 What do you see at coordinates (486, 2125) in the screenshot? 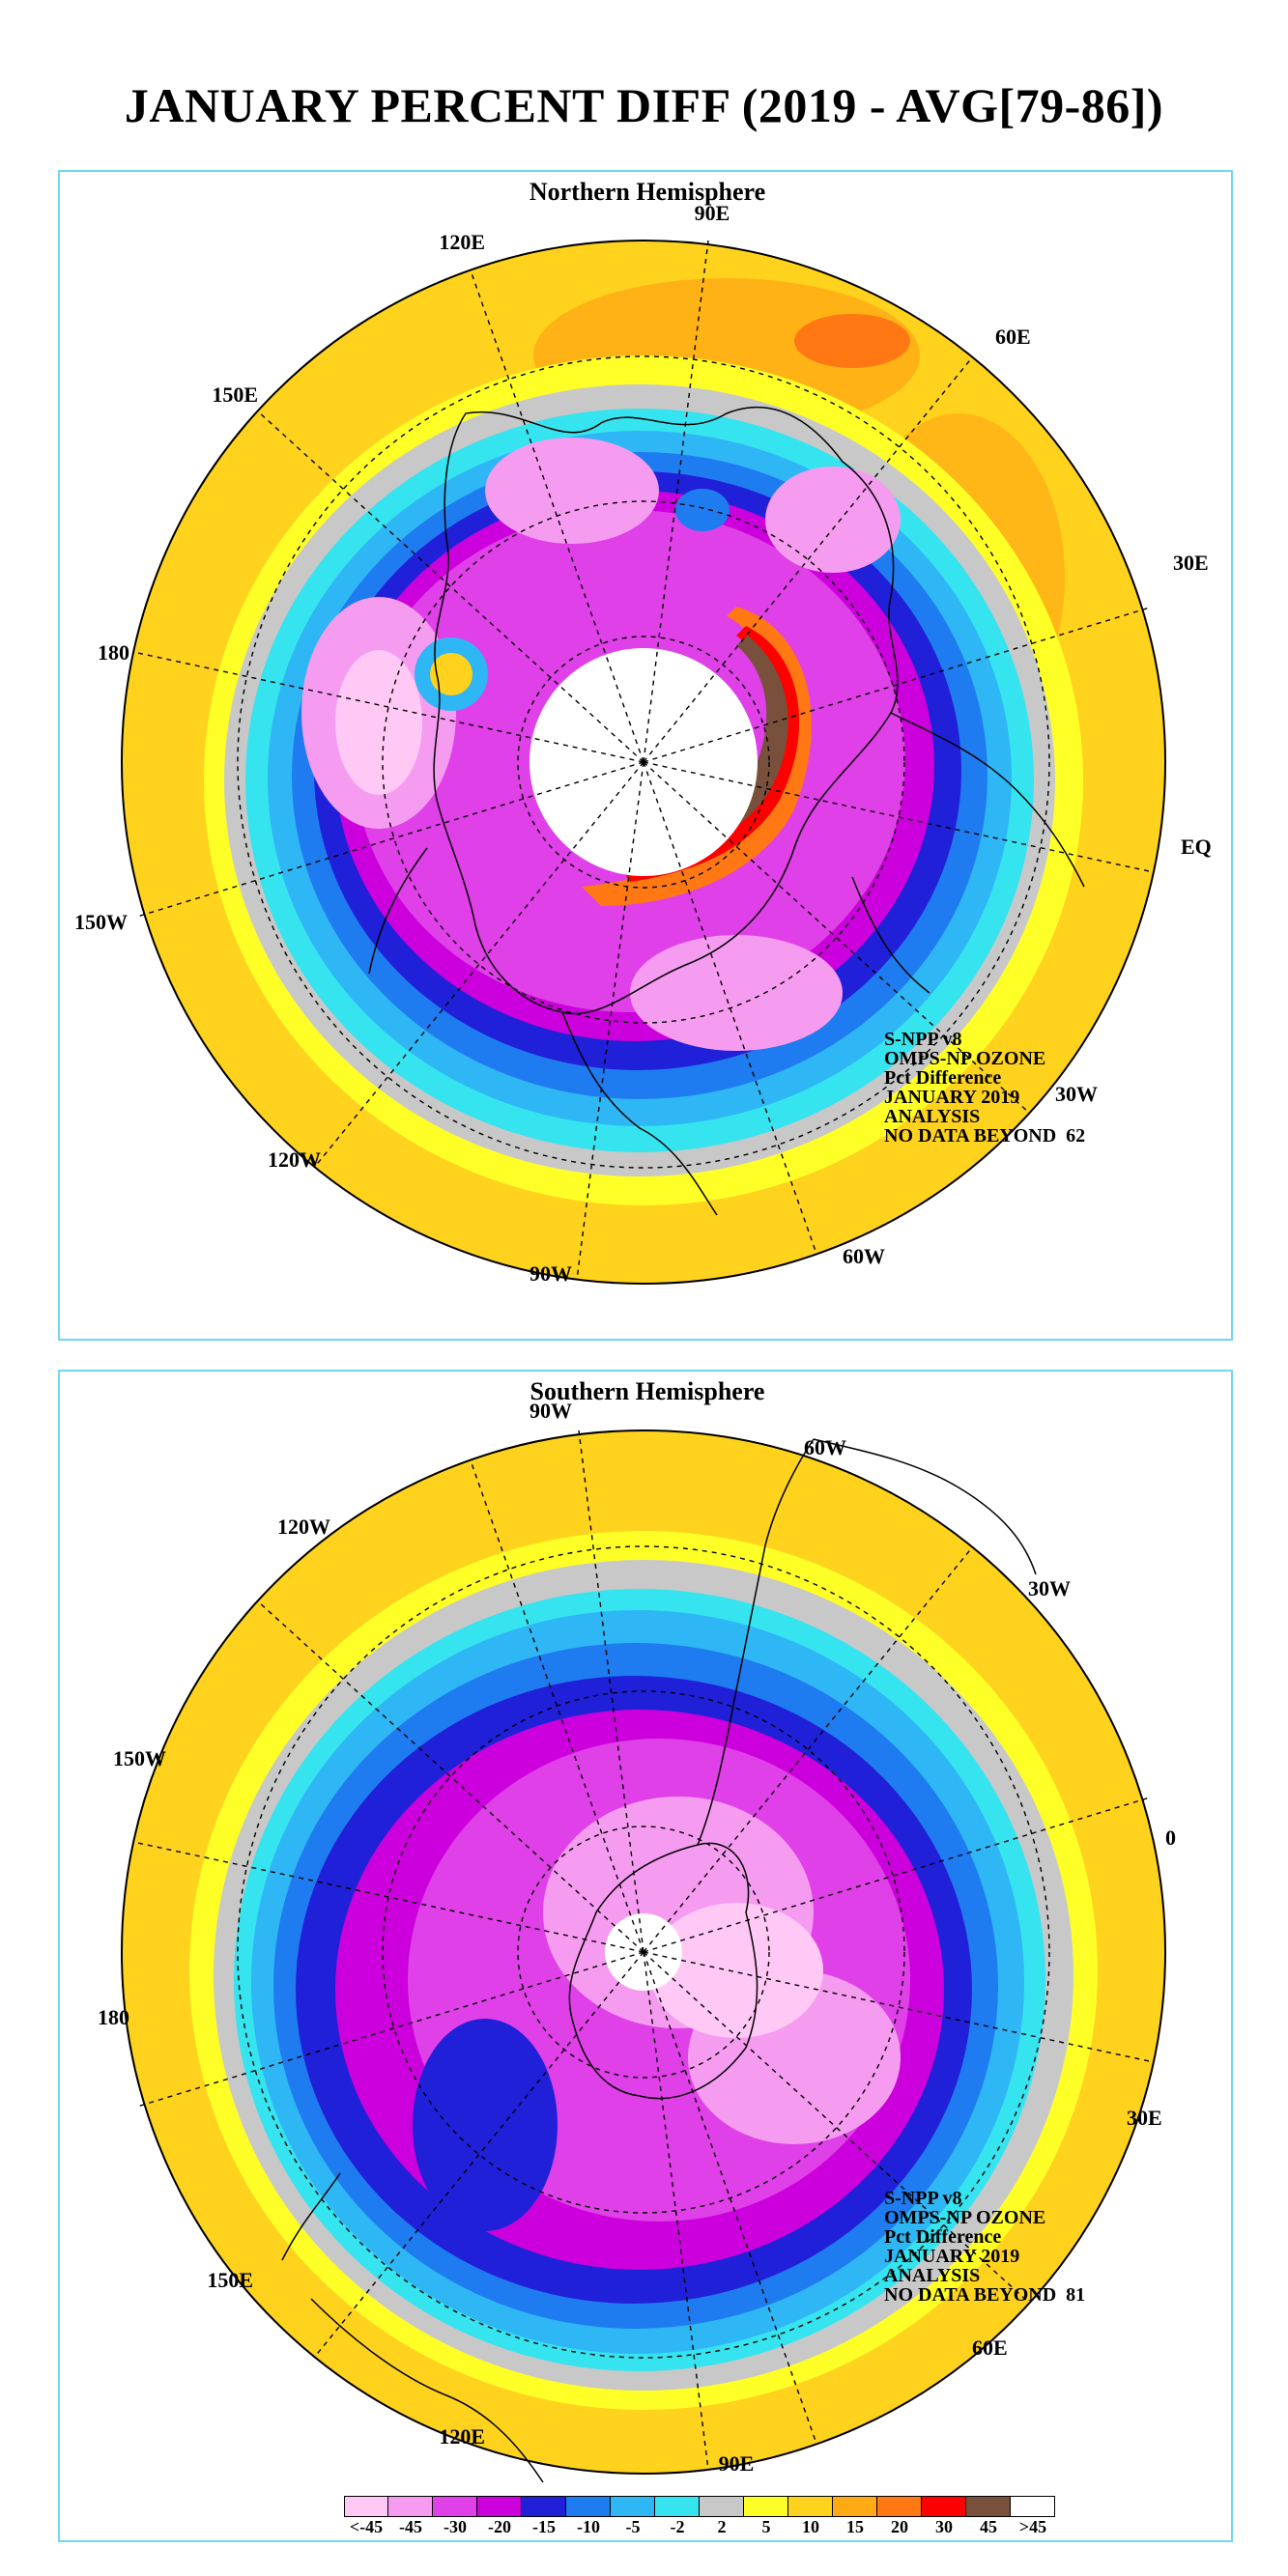
I see `south-patch-minus15-west` at bounding box center [486, 2125].